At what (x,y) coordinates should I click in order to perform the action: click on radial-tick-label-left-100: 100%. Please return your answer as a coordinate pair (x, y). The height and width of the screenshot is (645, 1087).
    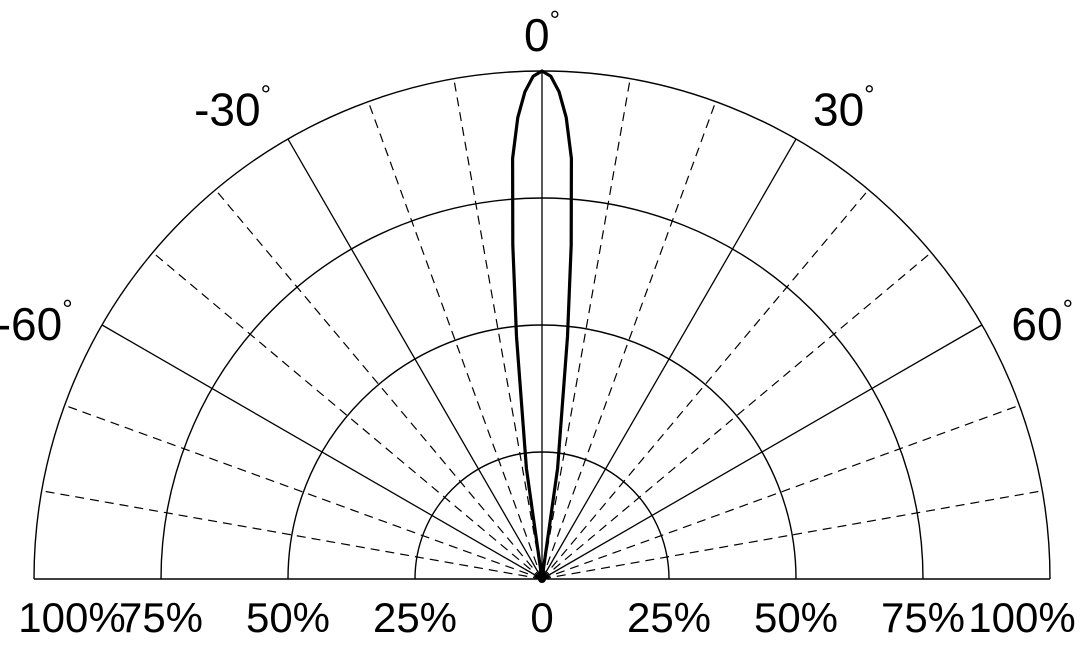
    Looking at the image, I should click on (71, 617).